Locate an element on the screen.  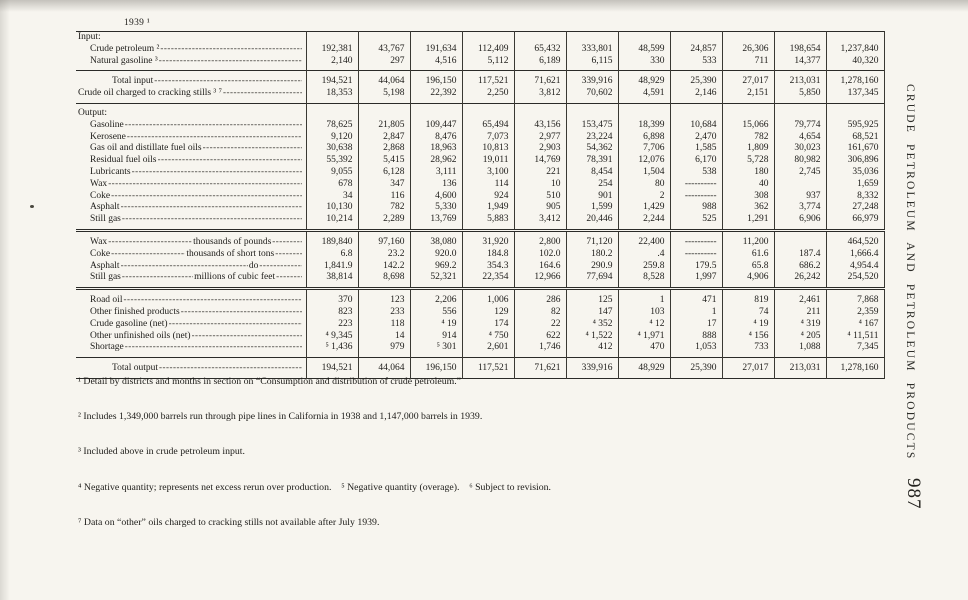
cell: 464,520 is located at coordinates (855, 238).